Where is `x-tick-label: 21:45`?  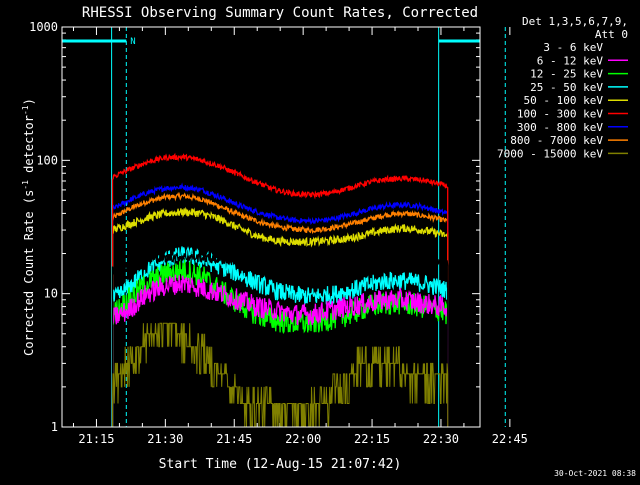
x-tick-label: 21:45 is located at coordinates (234, 439).